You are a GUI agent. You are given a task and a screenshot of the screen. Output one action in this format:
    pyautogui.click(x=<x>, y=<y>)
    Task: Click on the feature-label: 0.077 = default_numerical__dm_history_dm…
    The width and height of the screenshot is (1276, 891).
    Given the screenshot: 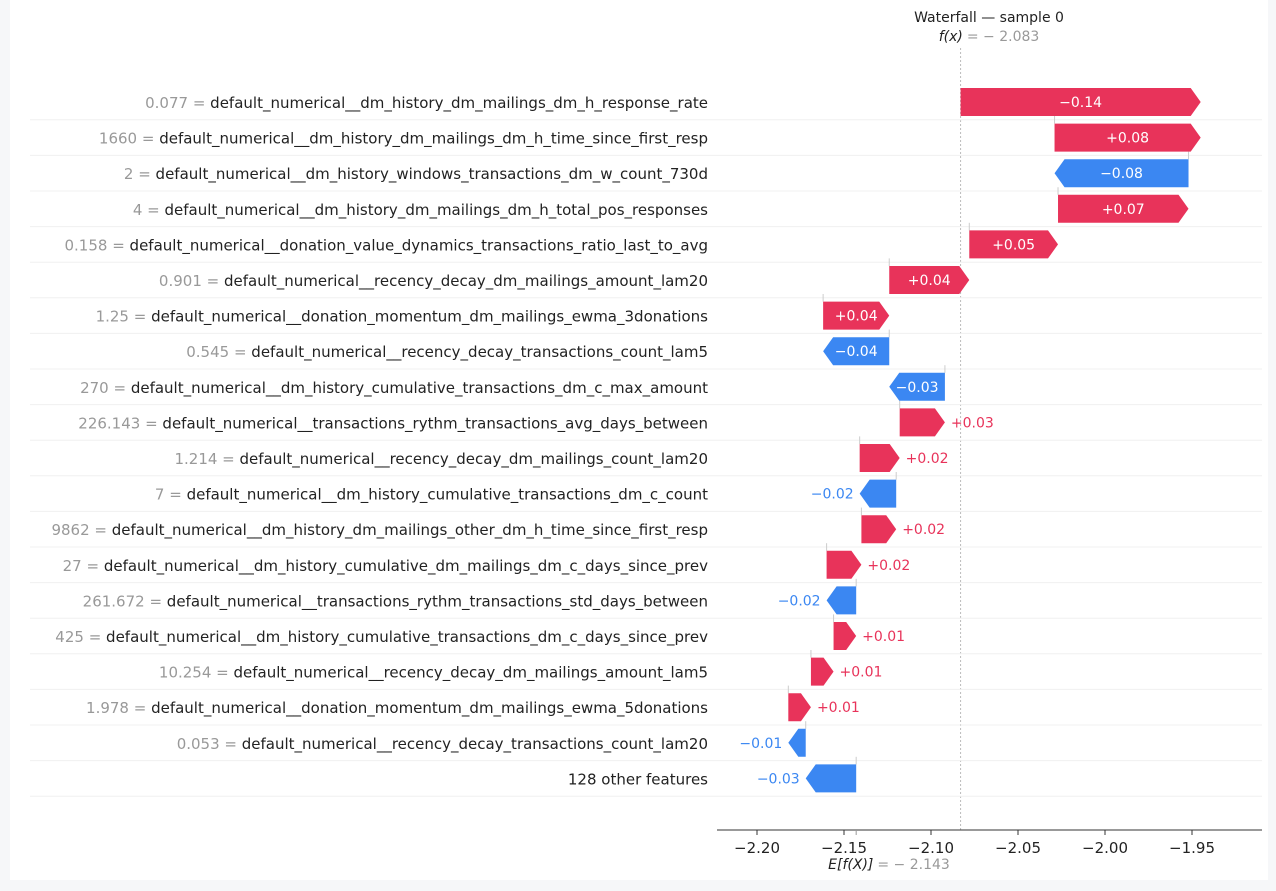 What is the action you would take?
    pyautogui.click(x=426, y=103)
    